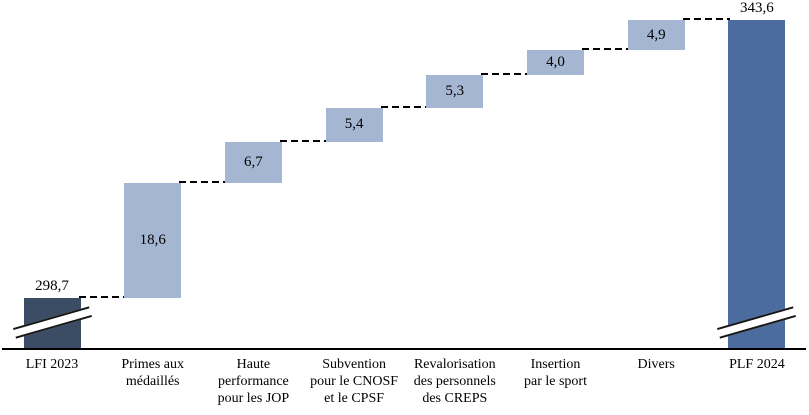 The image size is (809, 415). I want to click on category-label-line: par le sport, so click(555, 381).